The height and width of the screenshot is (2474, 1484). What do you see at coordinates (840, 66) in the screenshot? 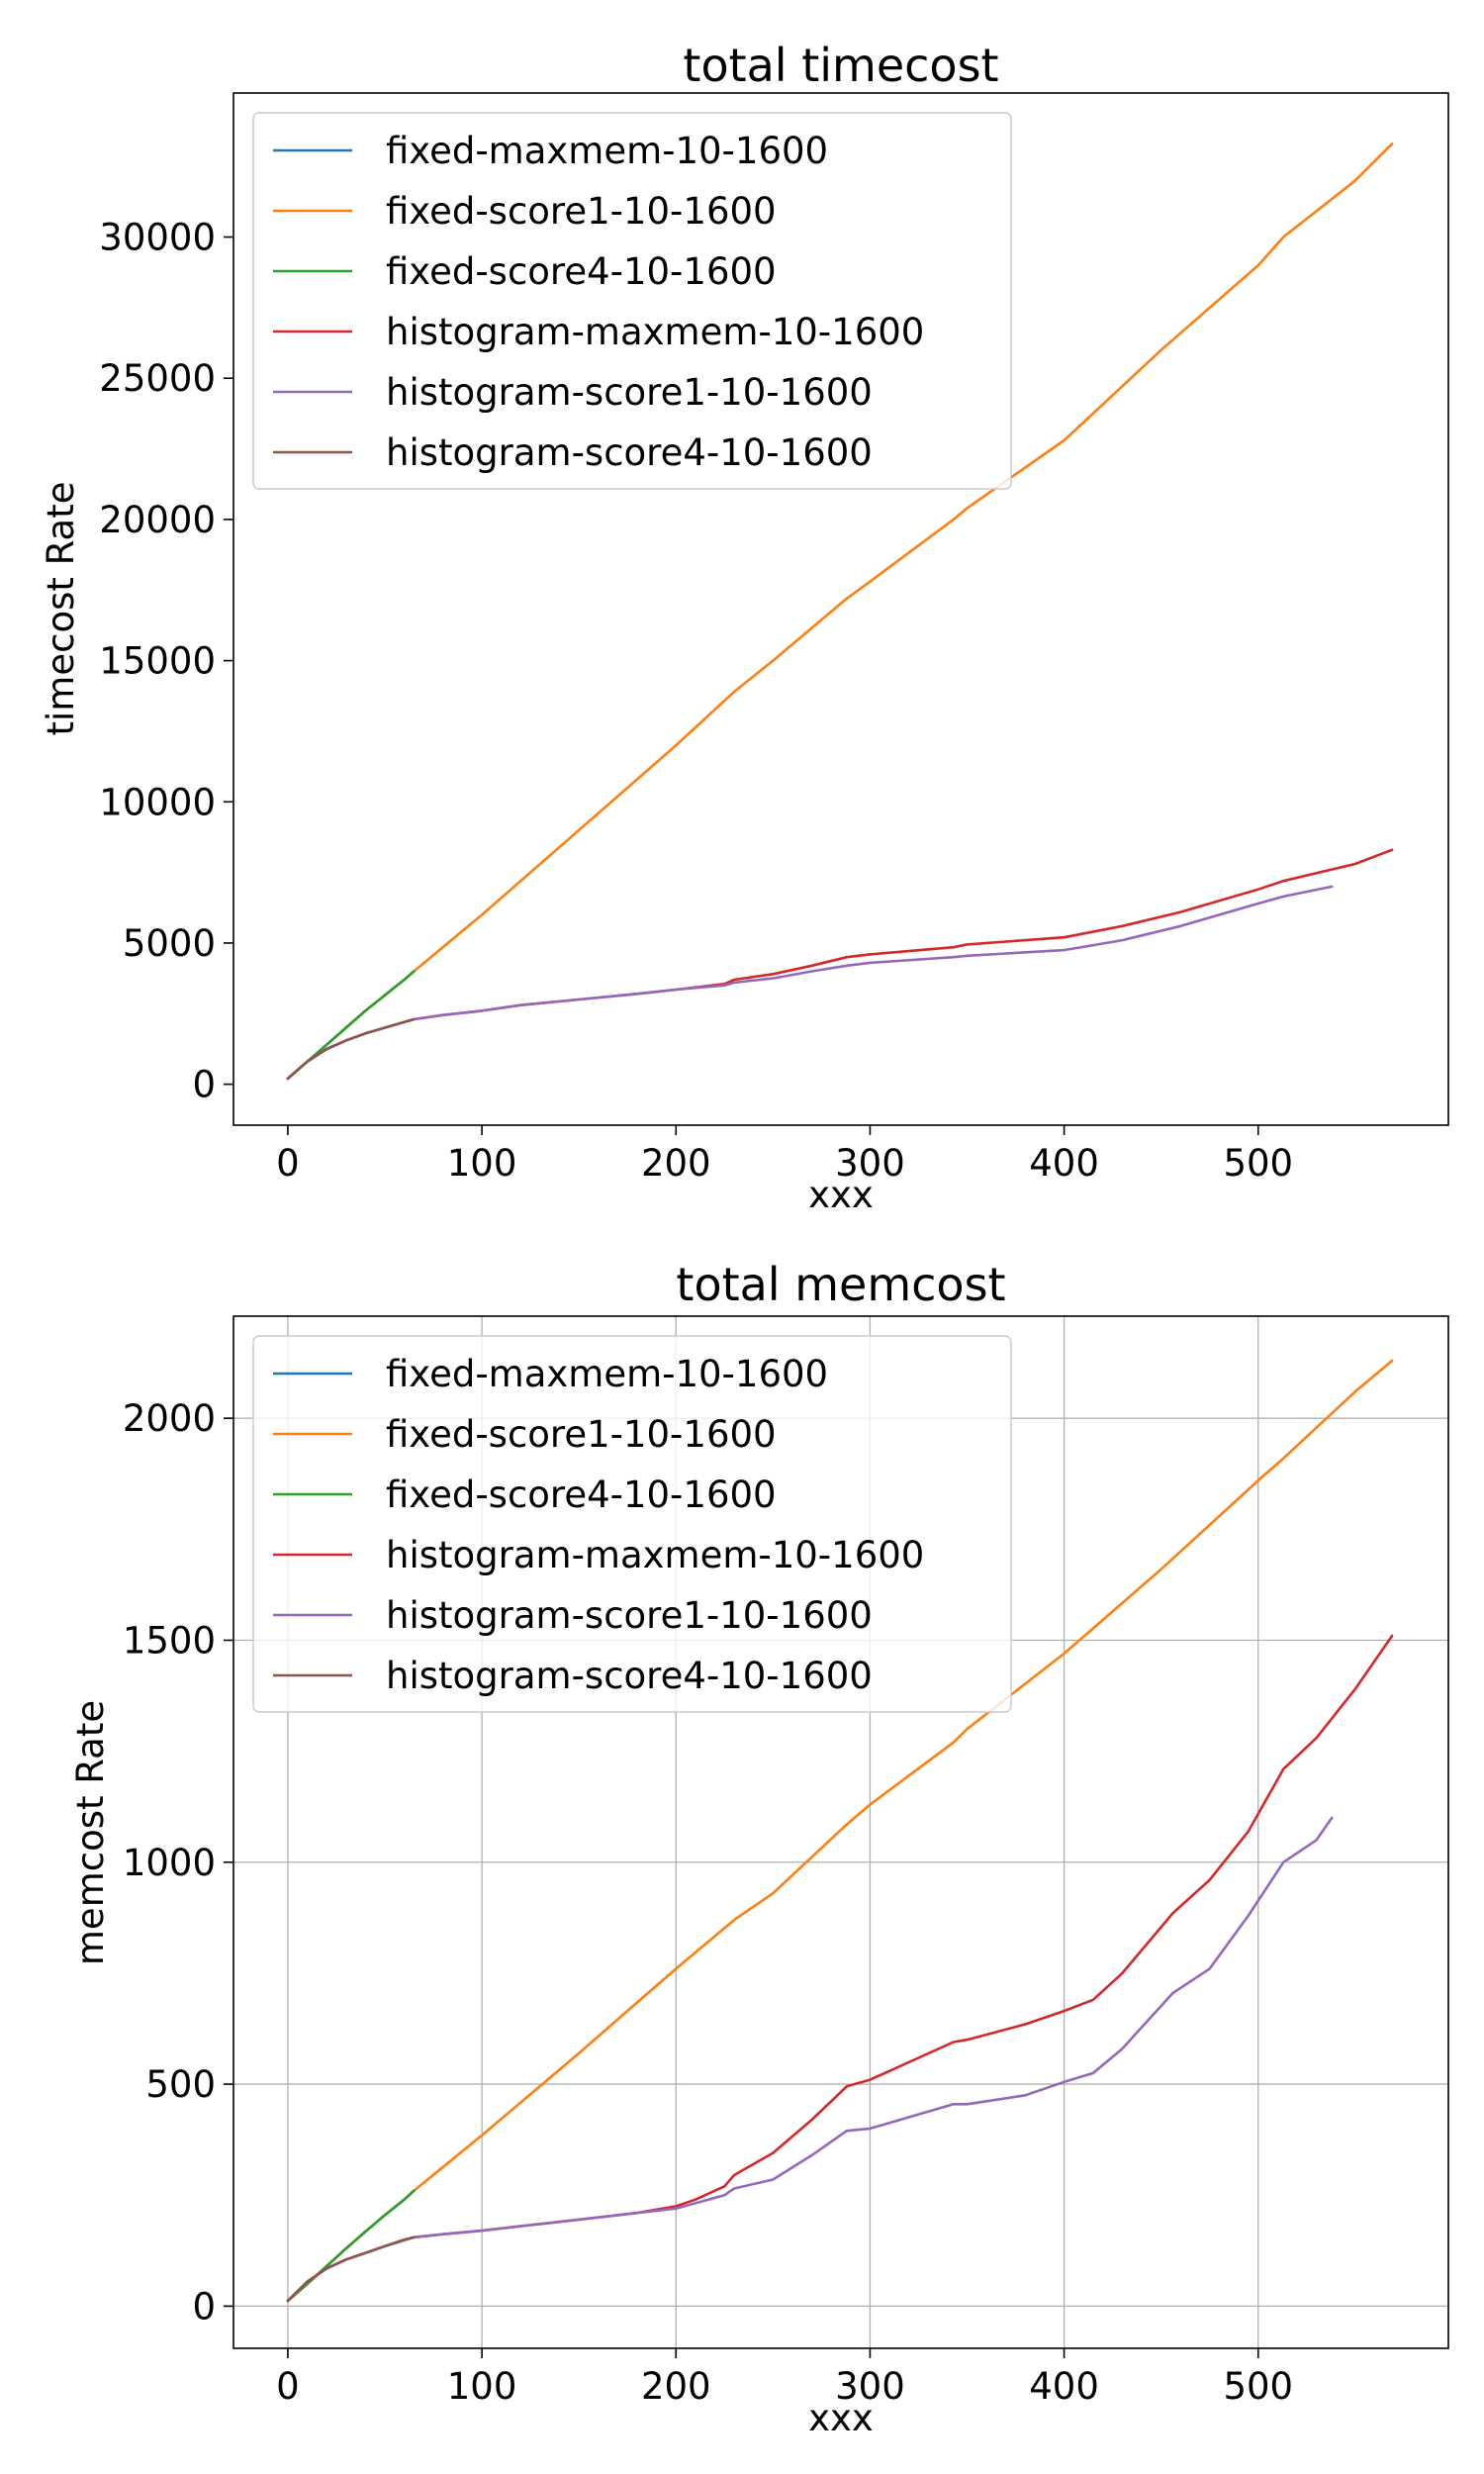
I see `chart-title: total timecost` at bounding box center [840, 66].